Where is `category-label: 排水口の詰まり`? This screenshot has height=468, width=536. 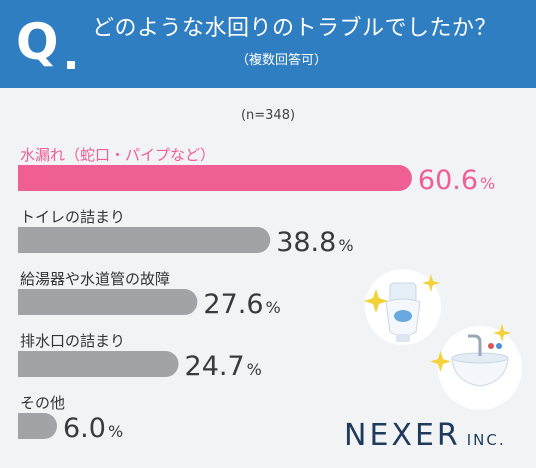 category-label: 排水口の詰まり is located at coordinates (72, 341).